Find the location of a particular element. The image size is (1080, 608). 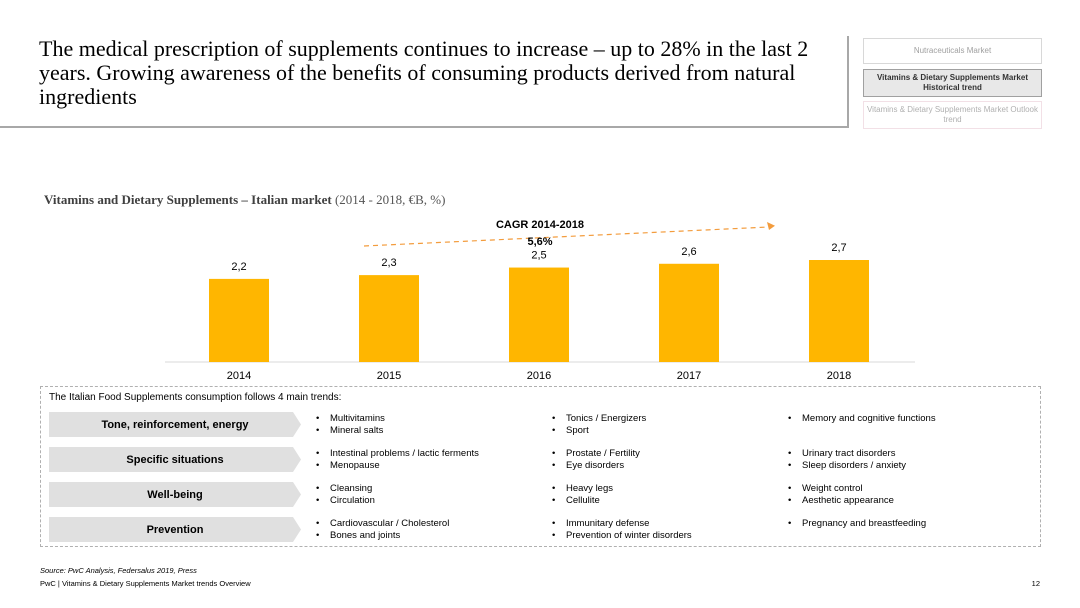

trend-item: Cleansing is located at coordinates (345, 489).